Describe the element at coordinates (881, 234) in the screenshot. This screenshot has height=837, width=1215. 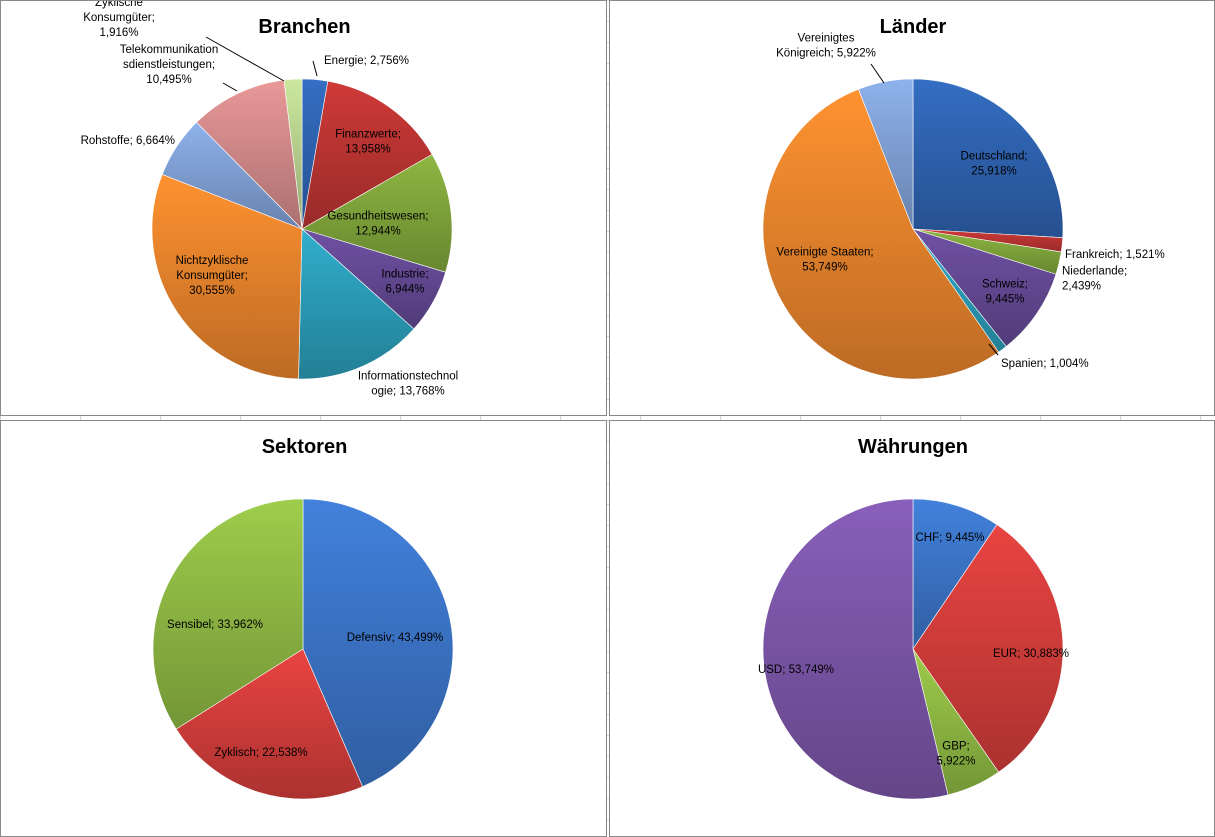
I see `pie-slice-vereinigte-staaten` at that location.